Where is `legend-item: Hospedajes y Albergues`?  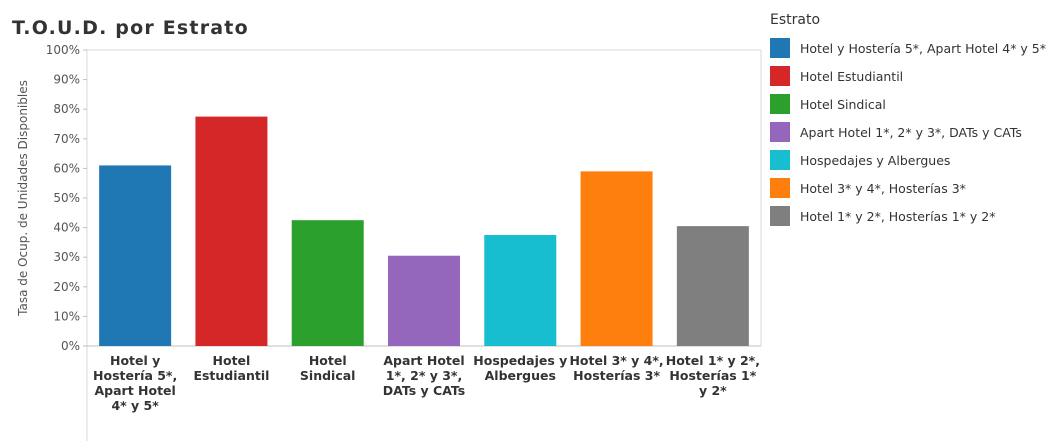
legend-item: Hospedajes y Albergues is located at coordinates (912, 160).